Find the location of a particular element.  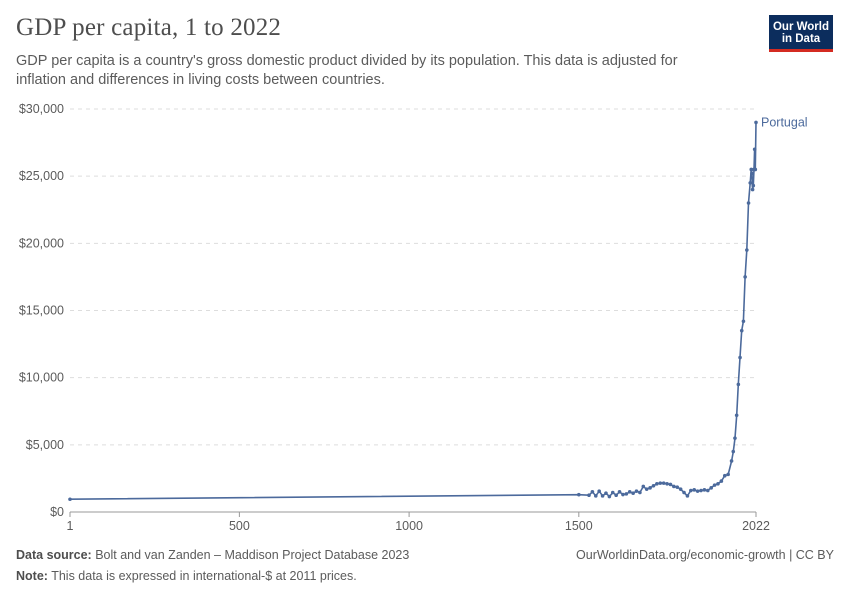

x-tick-label: 1500 is located at coordinates (579, 526).